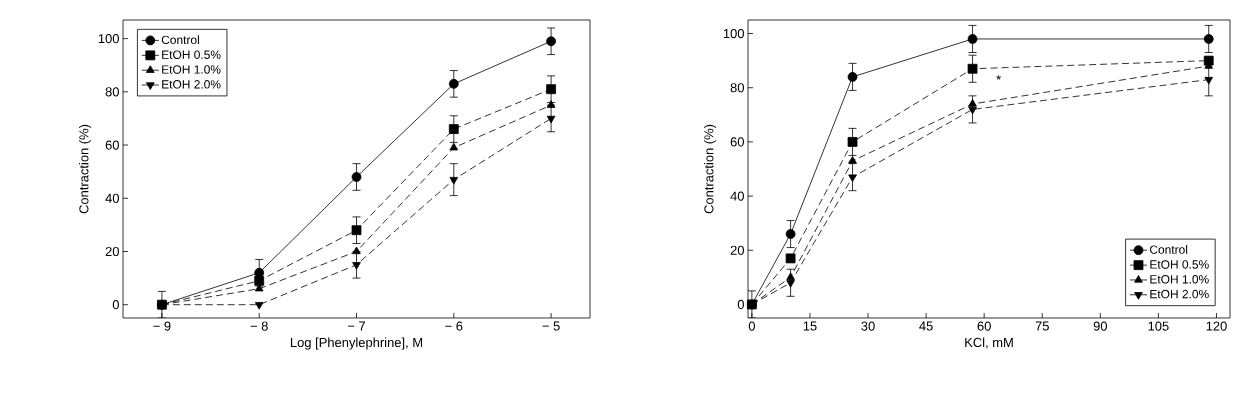 The width and height of the screenshot is (1245, 393). Describe the element at coordinates (551, 326) in the screenshot. I see `x-tick-label: − 5` at that location.